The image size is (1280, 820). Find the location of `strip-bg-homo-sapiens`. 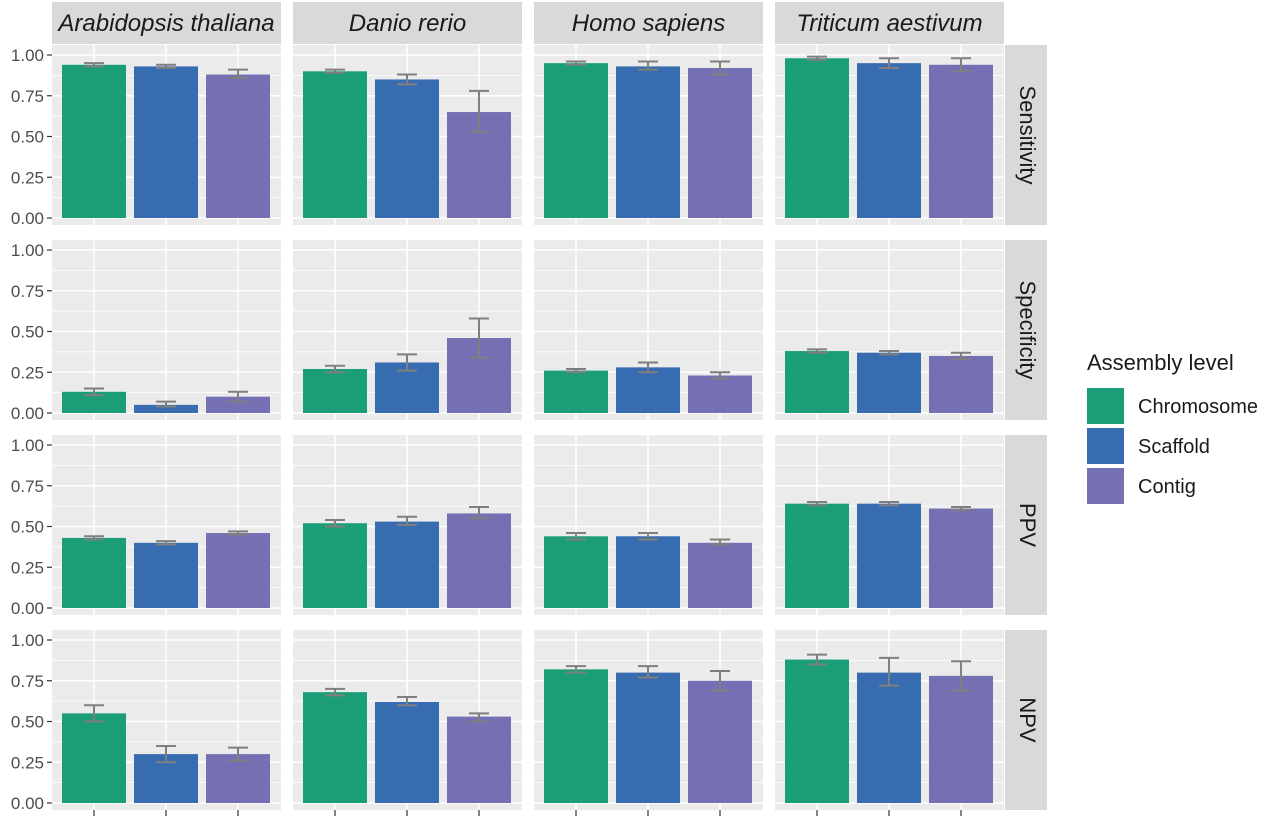

strip-bg-homo-sapiens is located at coordinates (648, 23).